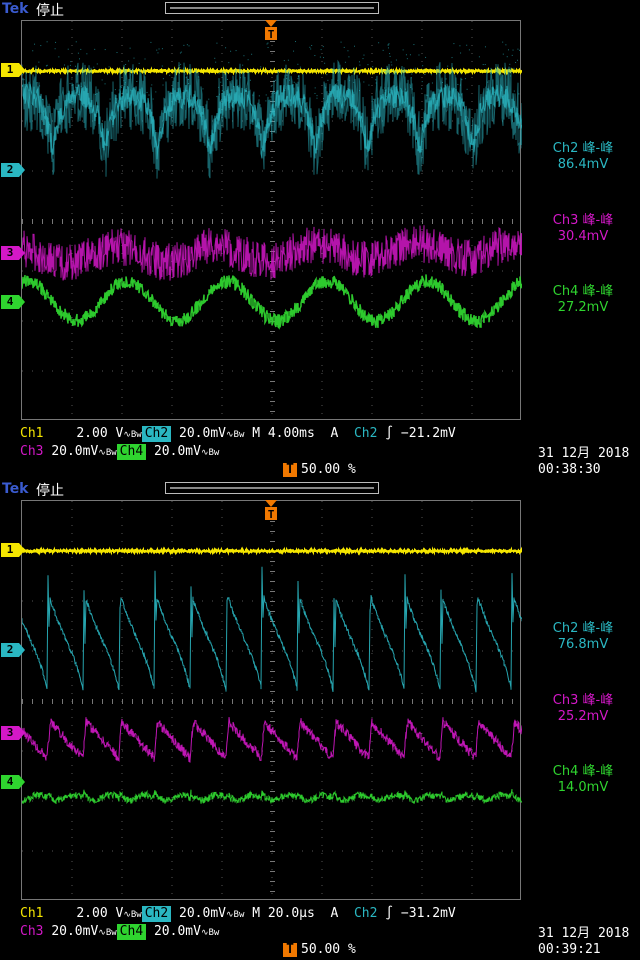  I want to click on trigger-level: ∫ −21.2mV, so click(420, 433).